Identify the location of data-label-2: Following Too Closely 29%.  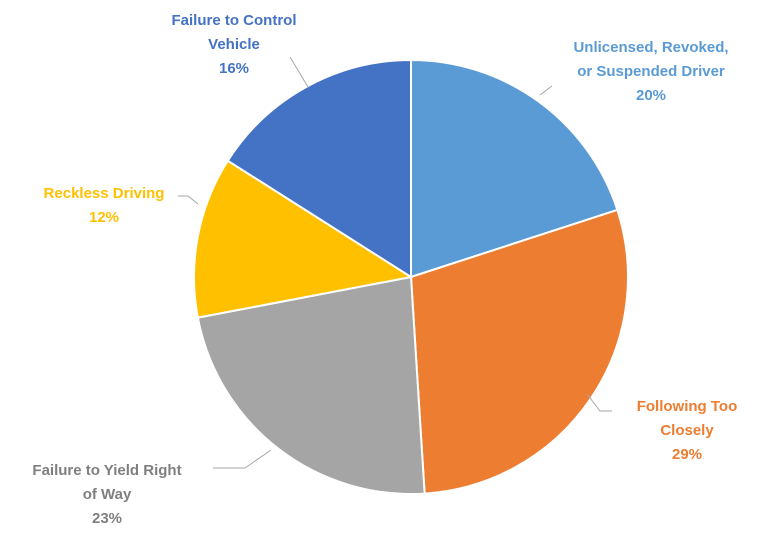
(687, 430).